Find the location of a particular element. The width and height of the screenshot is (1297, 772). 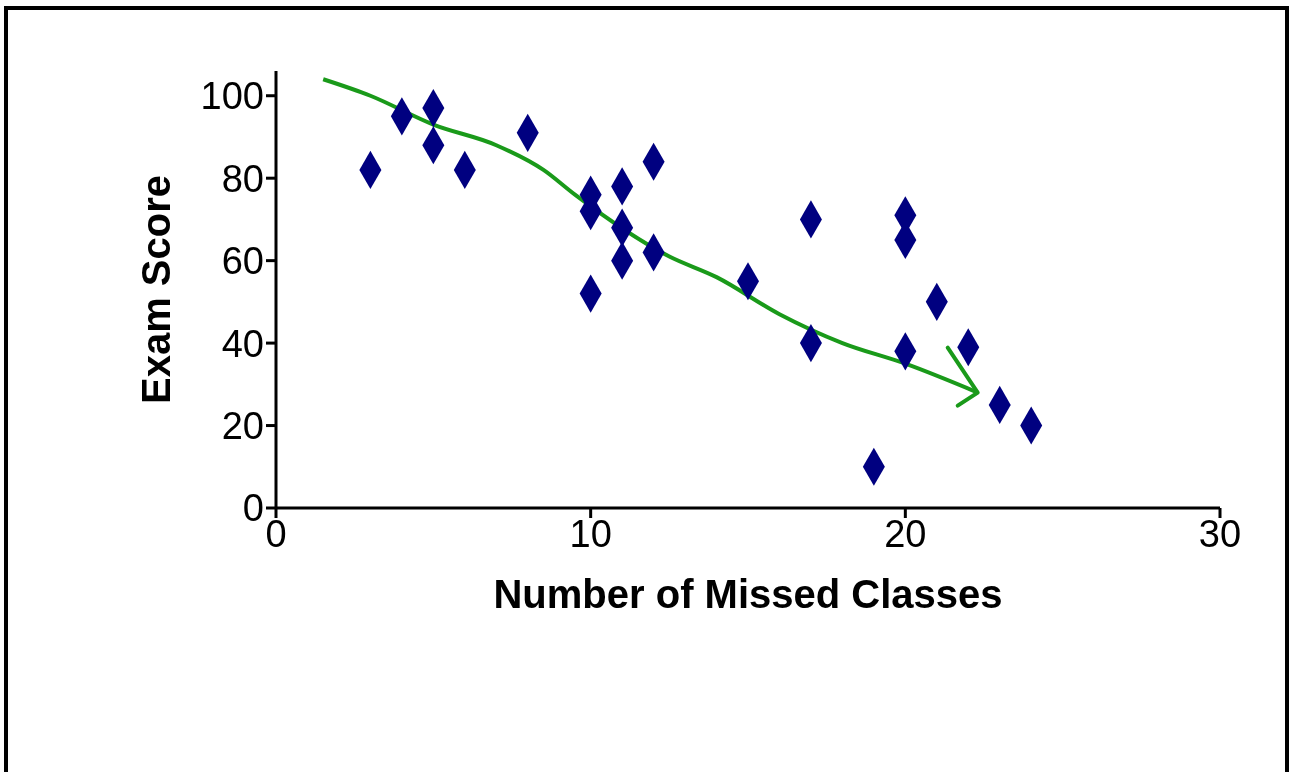

y-tick-label: 20 is located at coordinates (242, 426).